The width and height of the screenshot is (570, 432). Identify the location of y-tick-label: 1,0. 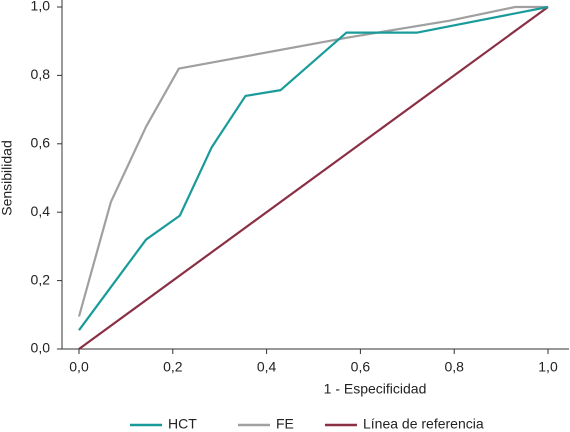
(41, 7).